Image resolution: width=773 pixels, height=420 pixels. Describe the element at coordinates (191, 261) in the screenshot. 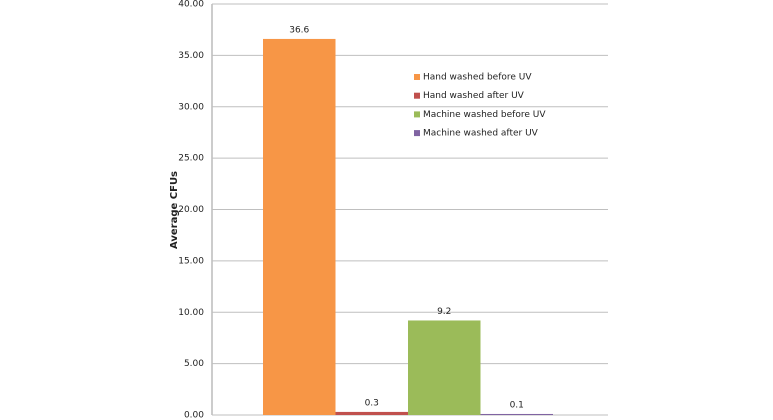

I see `y-tick-label: 15.00` at that location.